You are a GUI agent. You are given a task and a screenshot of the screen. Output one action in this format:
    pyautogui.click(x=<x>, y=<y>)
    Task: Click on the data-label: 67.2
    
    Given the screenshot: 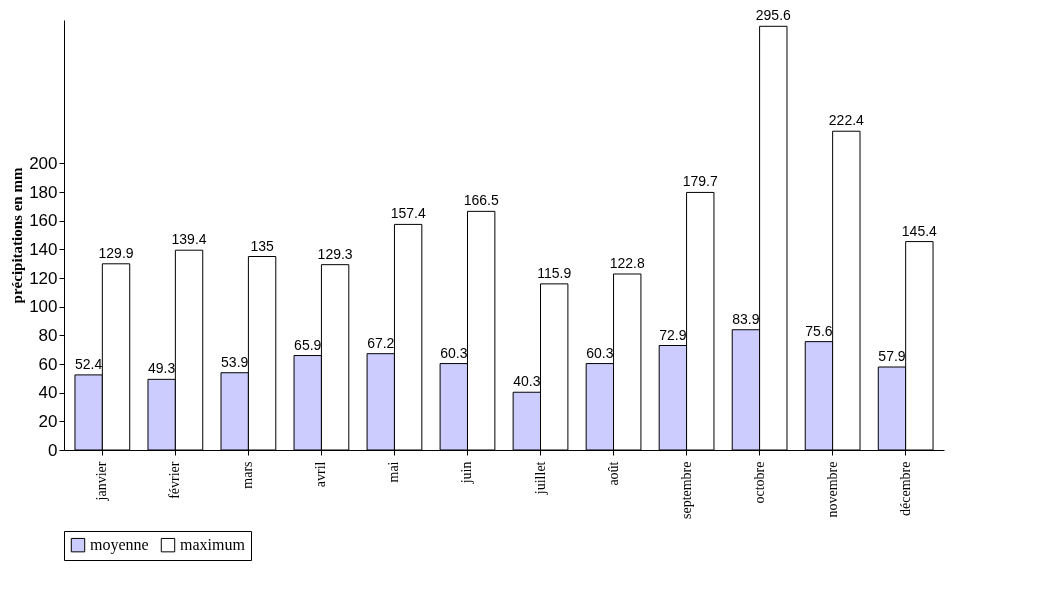 What is the action you would take?
    pyautogui.click(x=381, y=342)
    